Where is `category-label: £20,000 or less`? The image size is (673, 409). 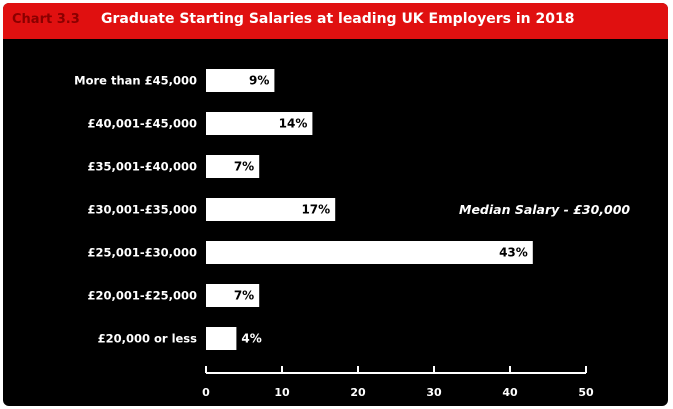
category-label: £20,000 or less is located at coordinates (148, 339).